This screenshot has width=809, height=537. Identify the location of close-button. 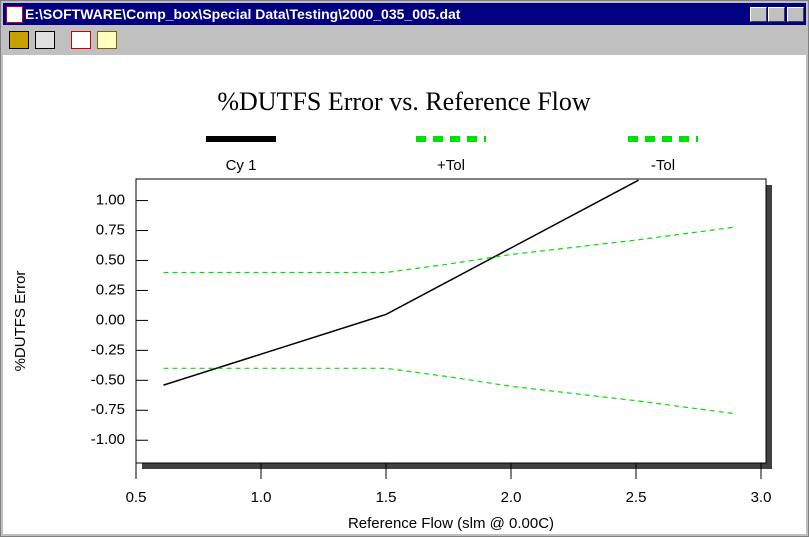
(795, 14).